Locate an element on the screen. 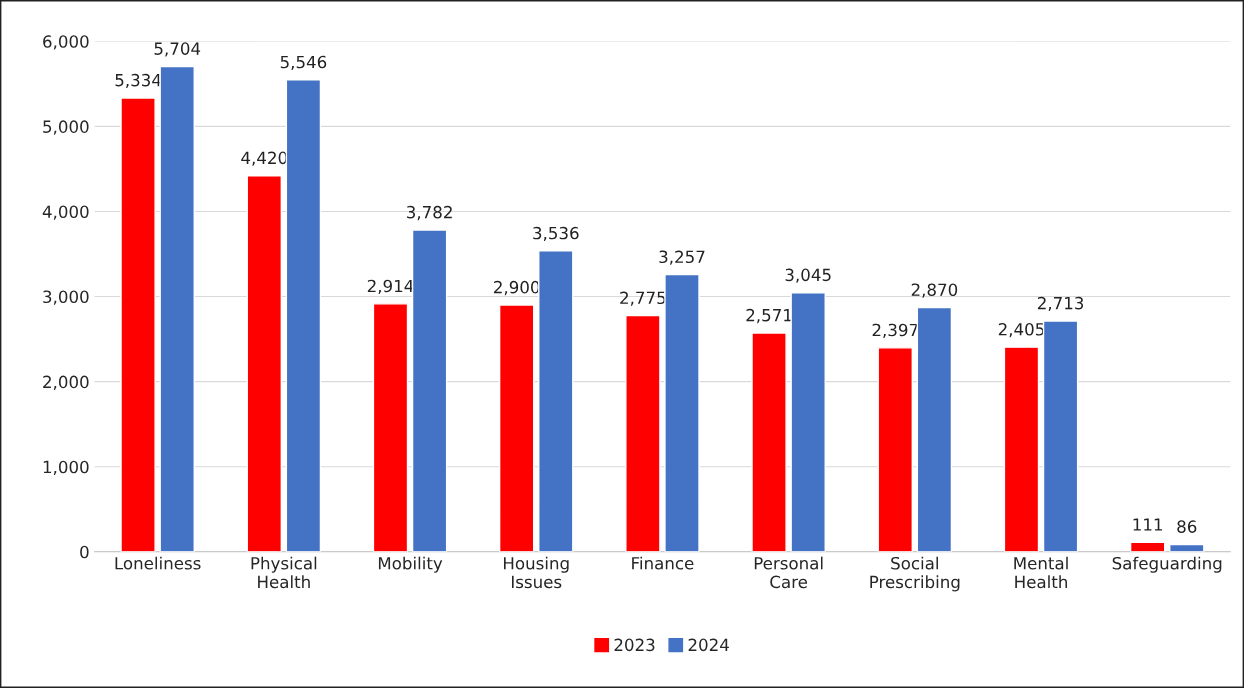  y-tick-label: 5,000 is located at coordinates (66, 127).